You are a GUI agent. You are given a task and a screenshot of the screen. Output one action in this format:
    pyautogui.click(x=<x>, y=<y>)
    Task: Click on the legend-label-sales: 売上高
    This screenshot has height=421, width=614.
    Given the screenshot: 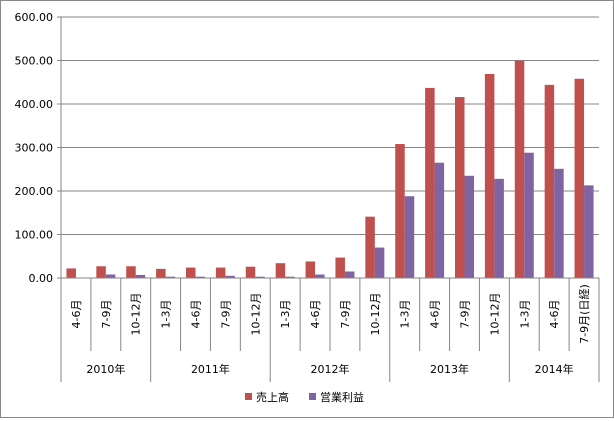 What is the action you would take?
    pyautogui.click(x=272, y=397)
    